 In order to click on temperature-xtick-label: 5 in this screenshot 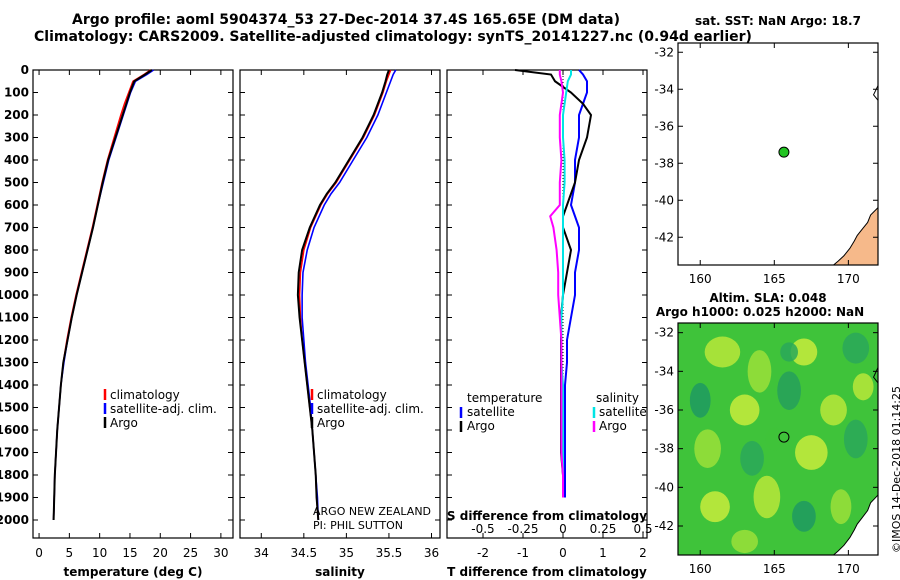, I will do `click(70, 553)`.